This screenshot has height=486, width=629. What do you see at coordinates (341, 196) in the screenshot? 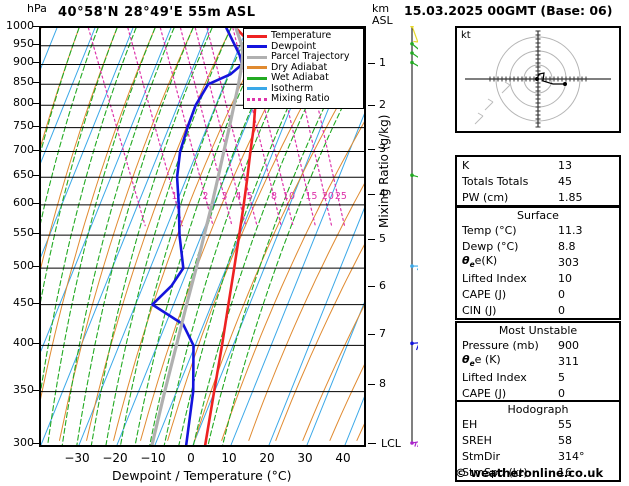
I see `mixing-ratio-label: 25` at bounding box center [341, 196].